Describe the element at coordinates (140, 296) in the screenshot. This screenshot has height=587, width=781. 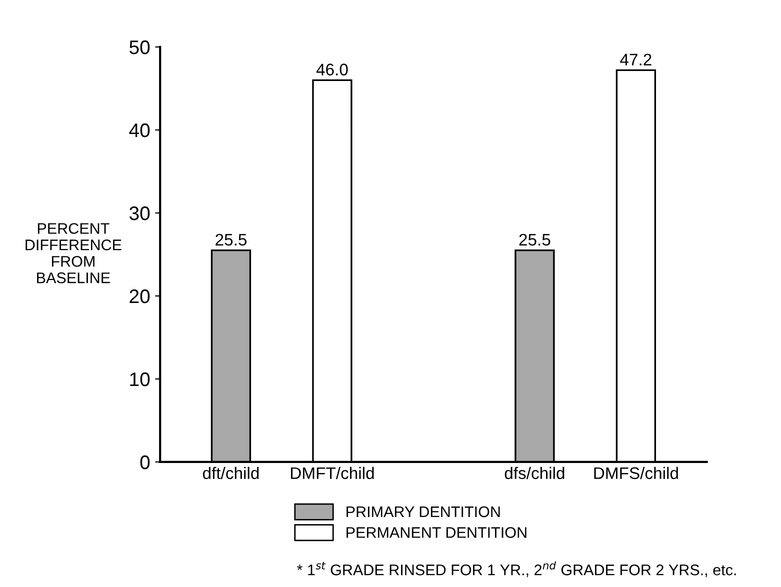
I see `y-tick-label: 20` at that location.